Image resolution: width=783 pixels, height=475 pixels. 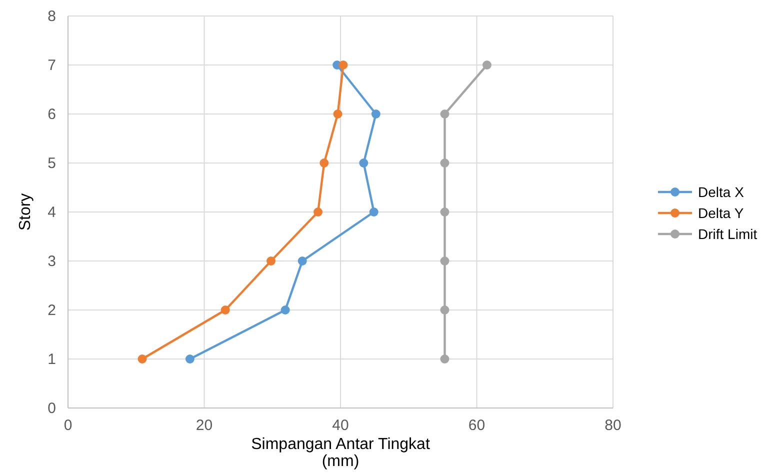 I want to click on y-tick-label: 5, so click(x=52, y=163).